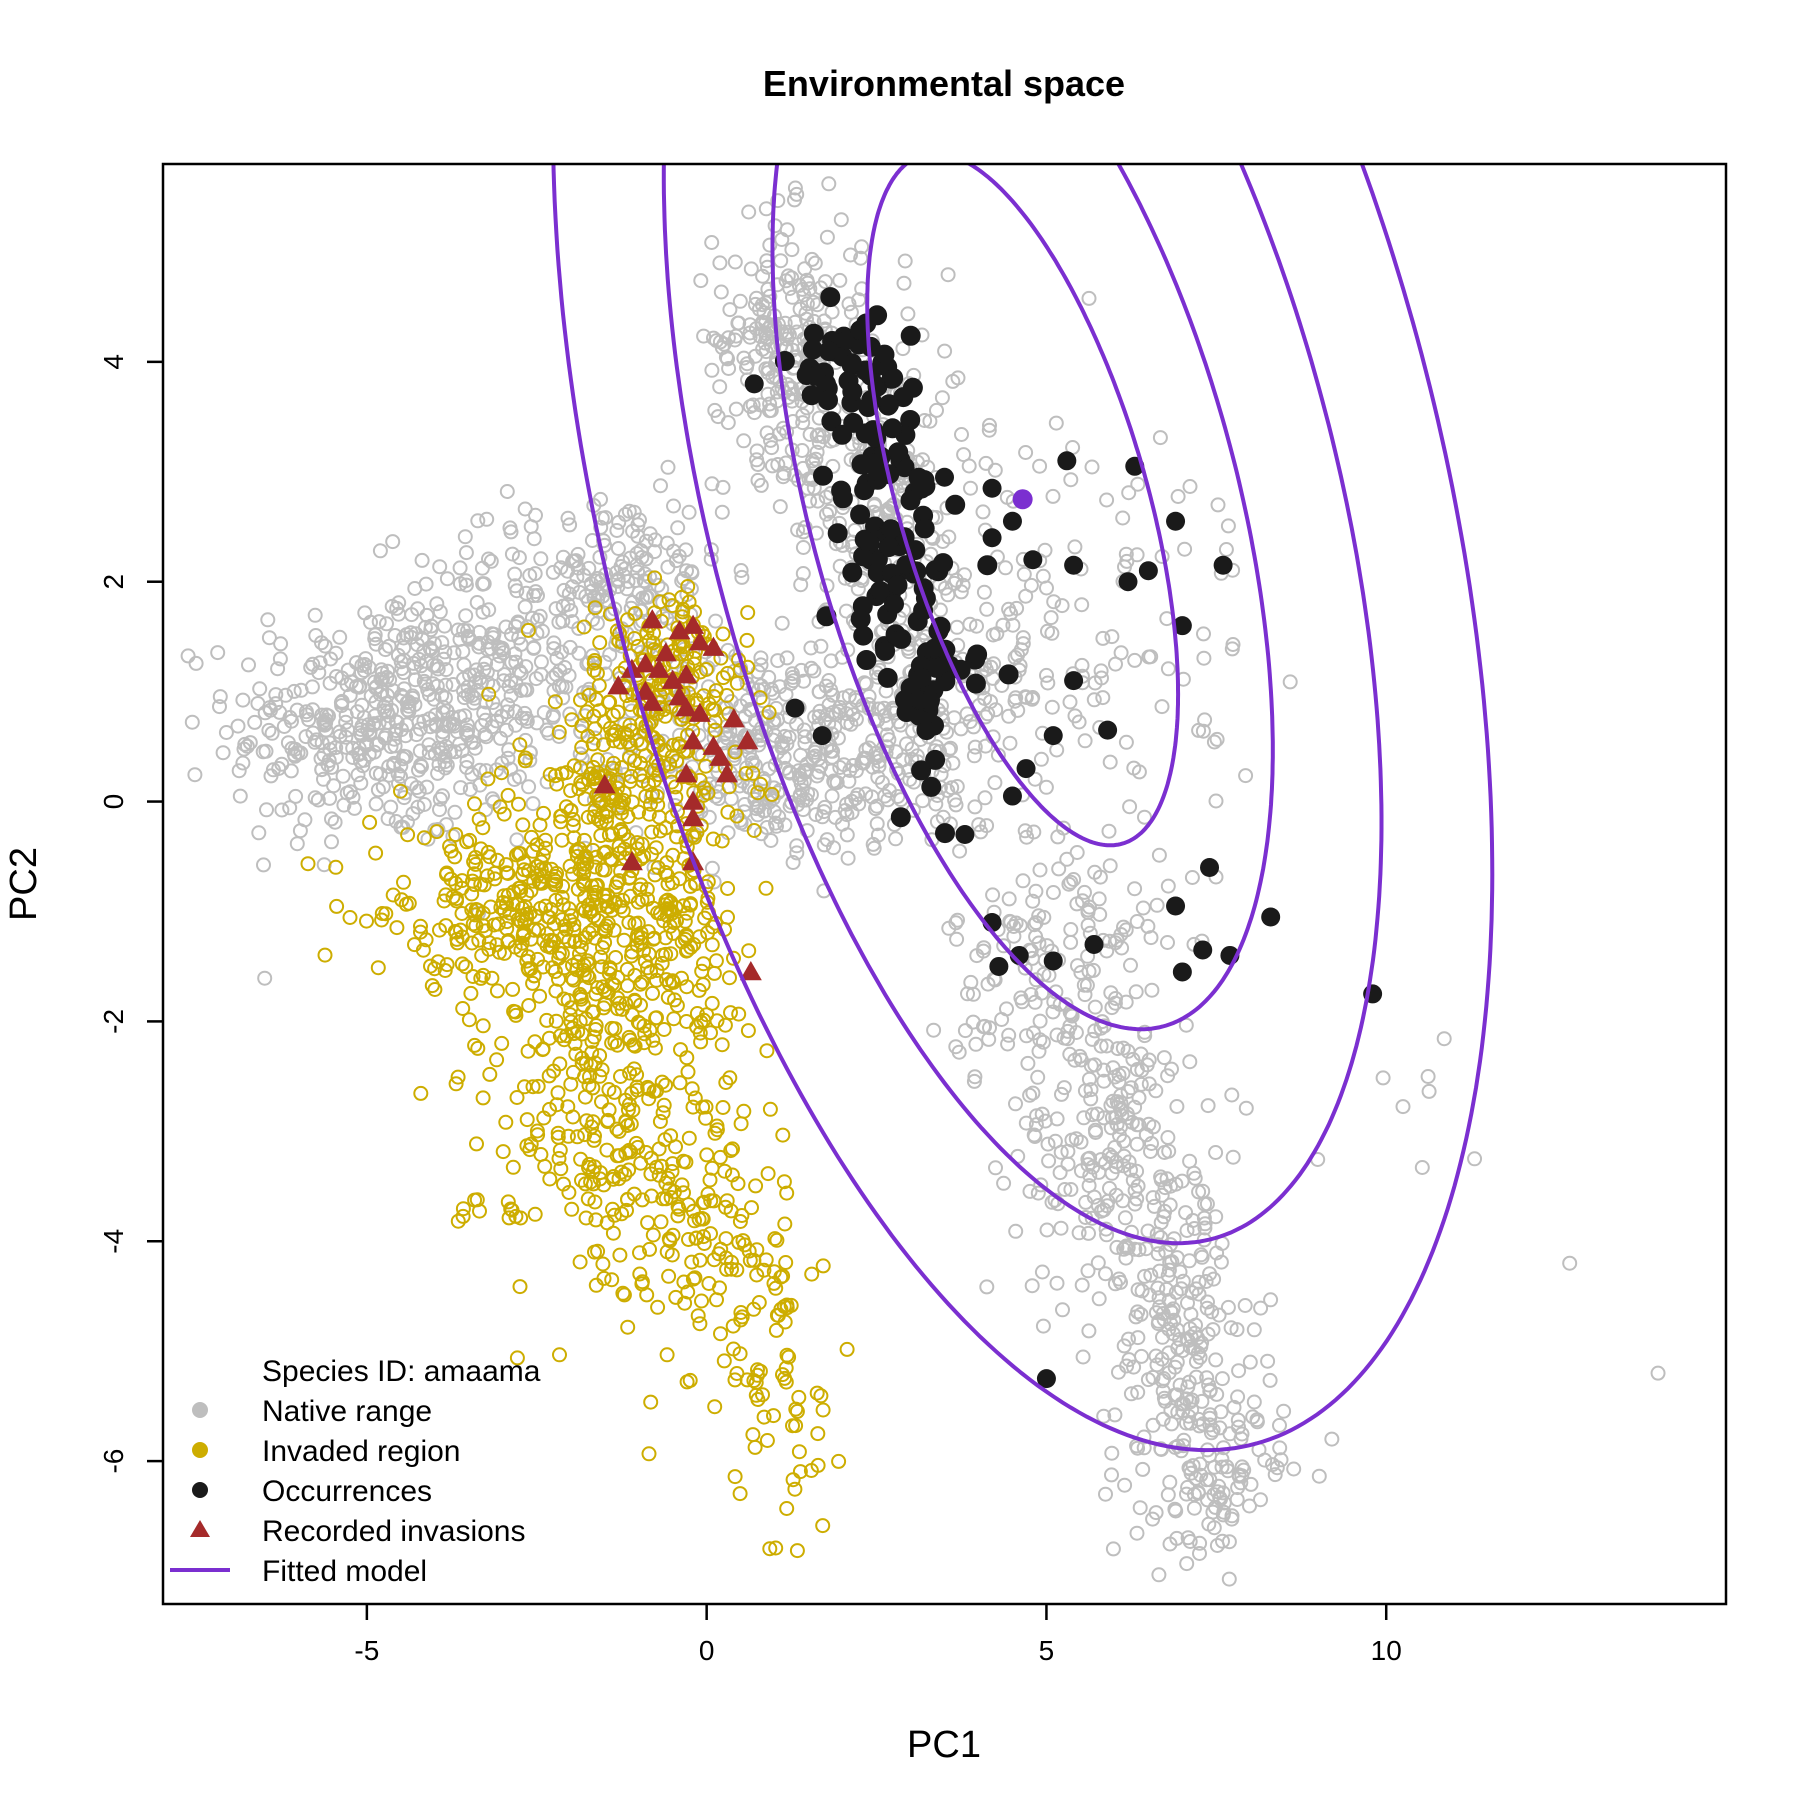 The width and height of the screenshot is (1800, 1800). What do you see at coordinates (361, 1451) in the screenshot?
I see `legend-label: Invaded region` at bounding box center [361, 1451].